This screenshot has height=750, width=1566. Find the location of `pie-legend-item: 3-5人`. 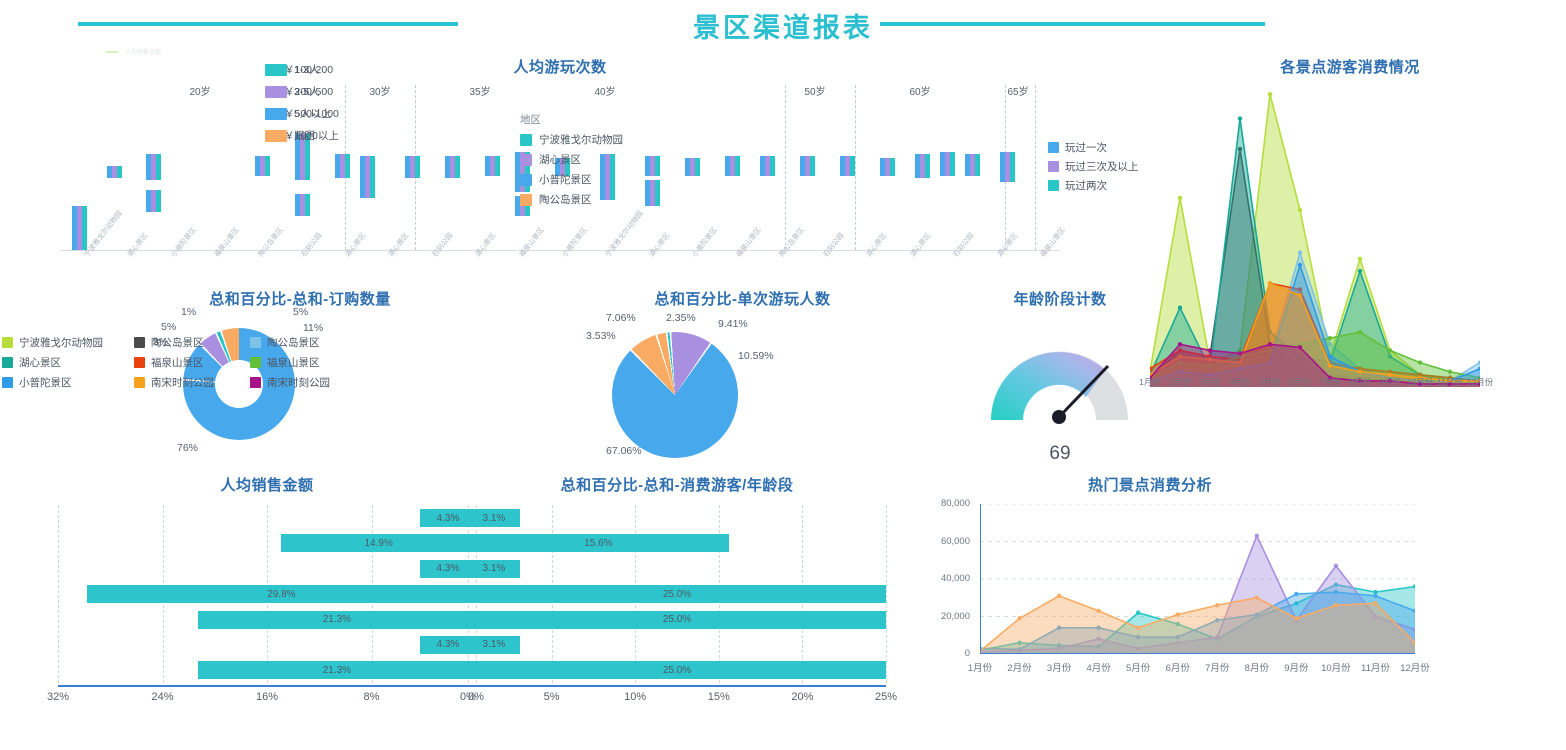

pie-legend-item: 3-5人 is located at coordinates (303, 91).